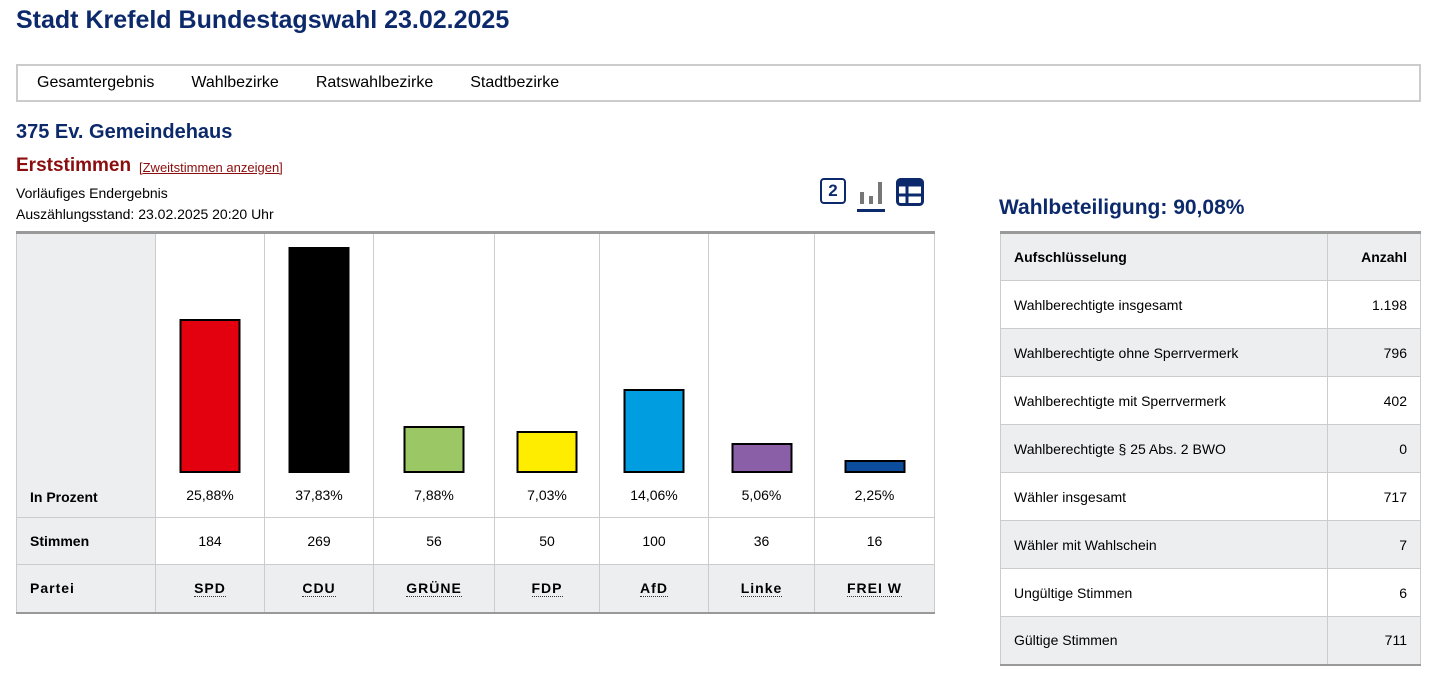 The width and height of the screenshot is (1440, 695). What do you see at coordinates (1164, 544) in the screenshot?
I see `row-label: Wähler mit Wahlschein` at bounding box center [1164, 544].